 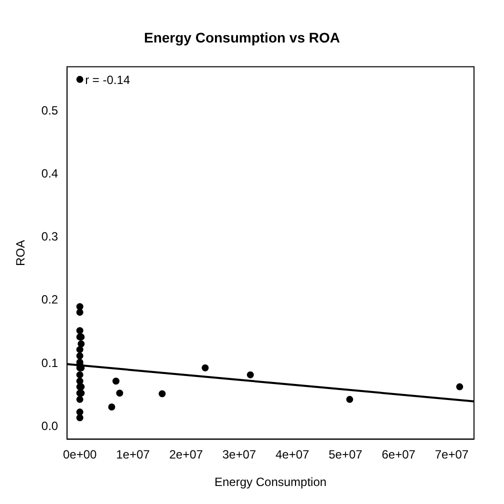 I want to click on x-tick-label: 0e+00, so click(x=80, y=455).